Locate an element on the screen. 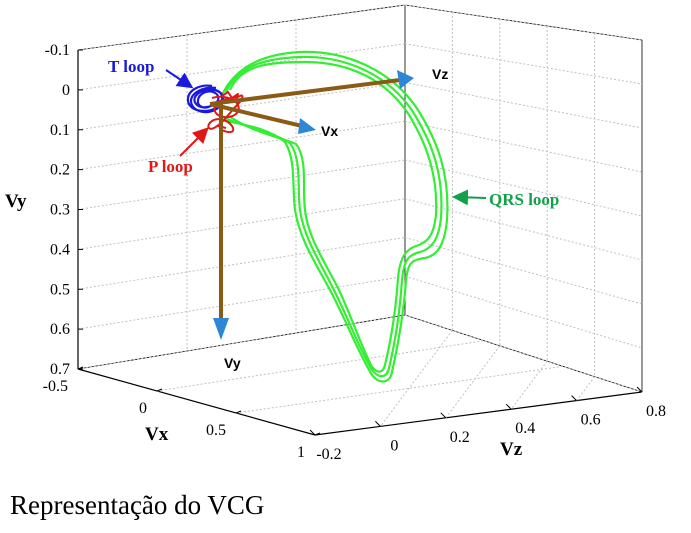  vz-tick-label: 0.2 is located at coordinates (460, 437).